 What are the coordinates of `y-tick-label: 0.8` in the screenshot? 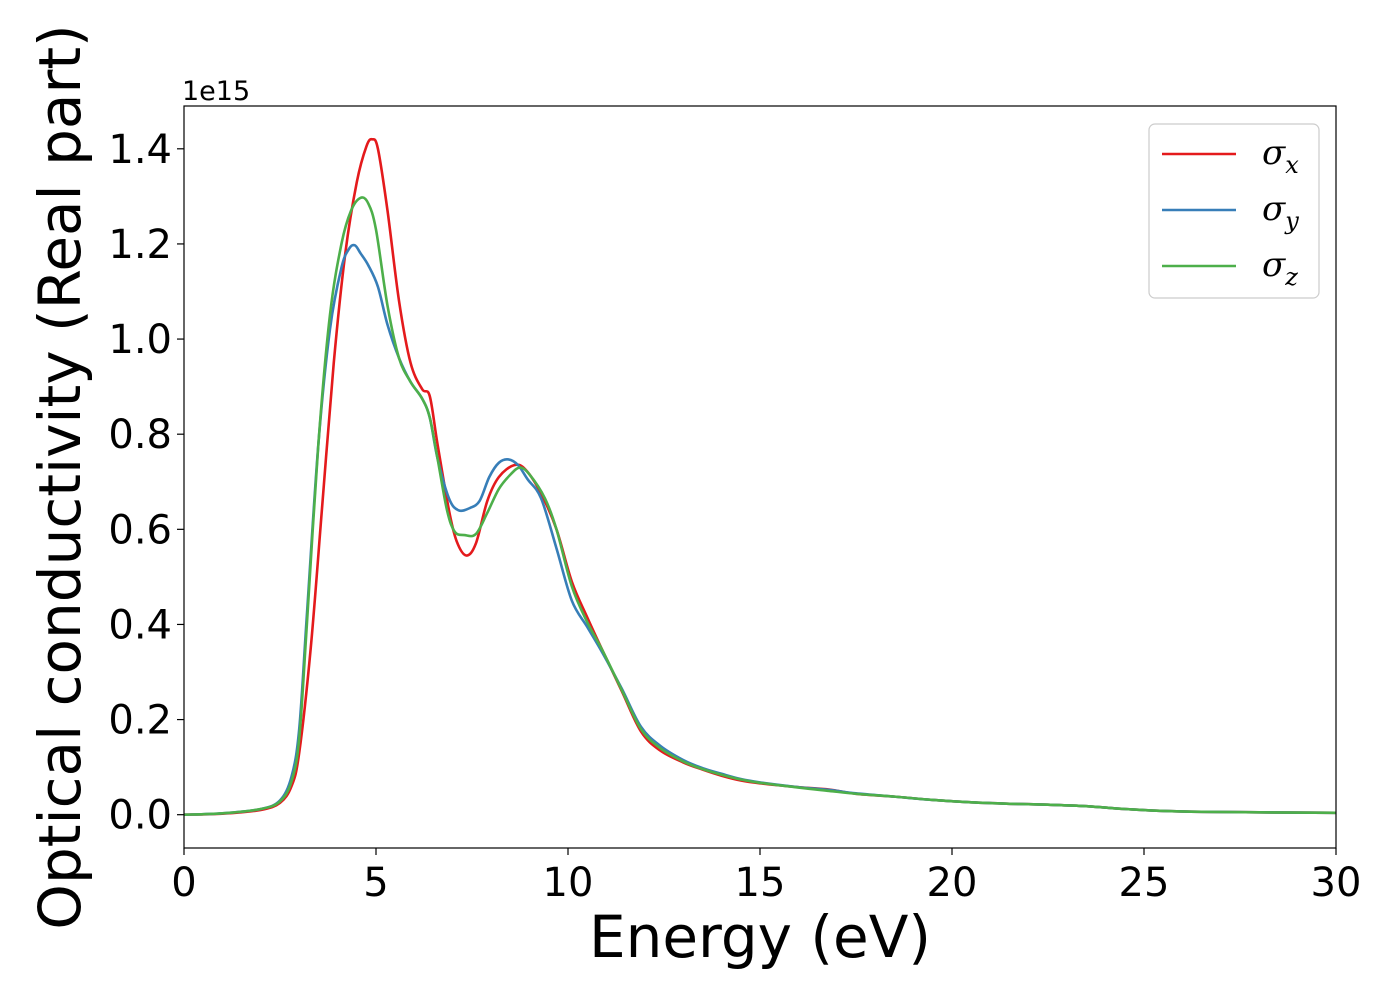 It's located at (140, 435).